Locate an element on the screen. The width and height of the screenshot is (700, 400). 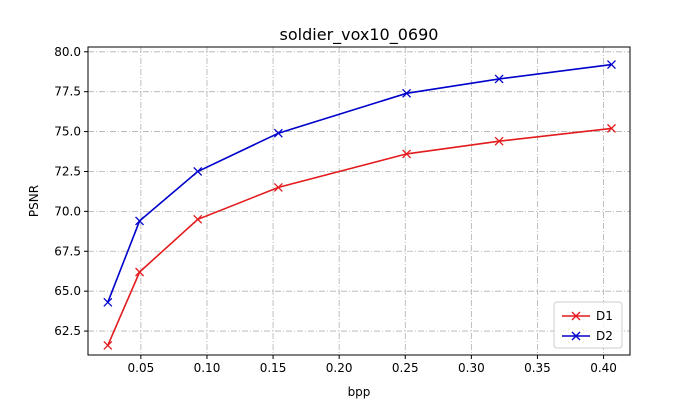
y-tick-label: 70.0 is located at coordinates (67, 211).